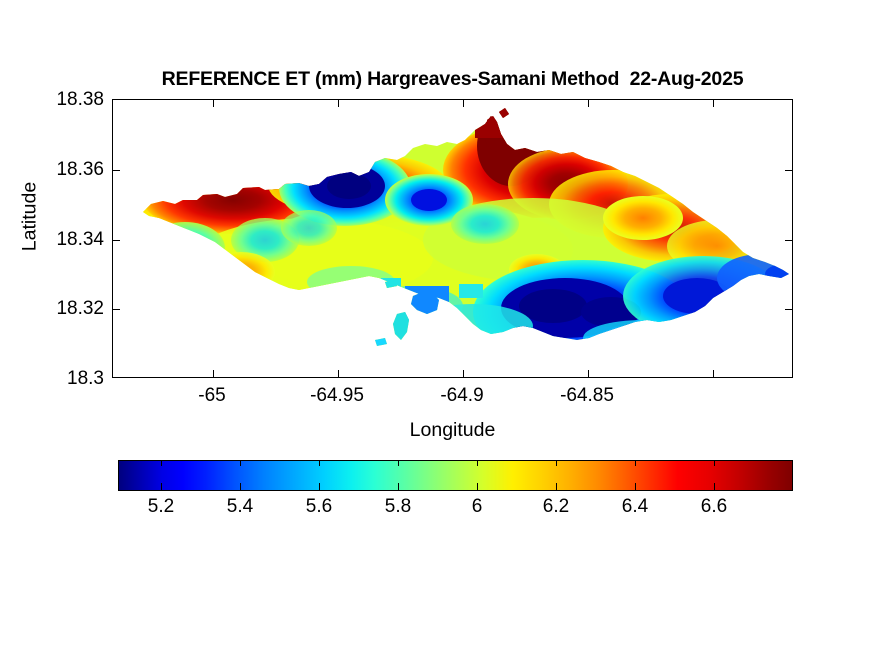 This screenshot has width=875, height=656. What do you see at coordinates (80, 99) in the screenshot?
I see `ytick-label: 18.38` at bounding box center [80, 99].